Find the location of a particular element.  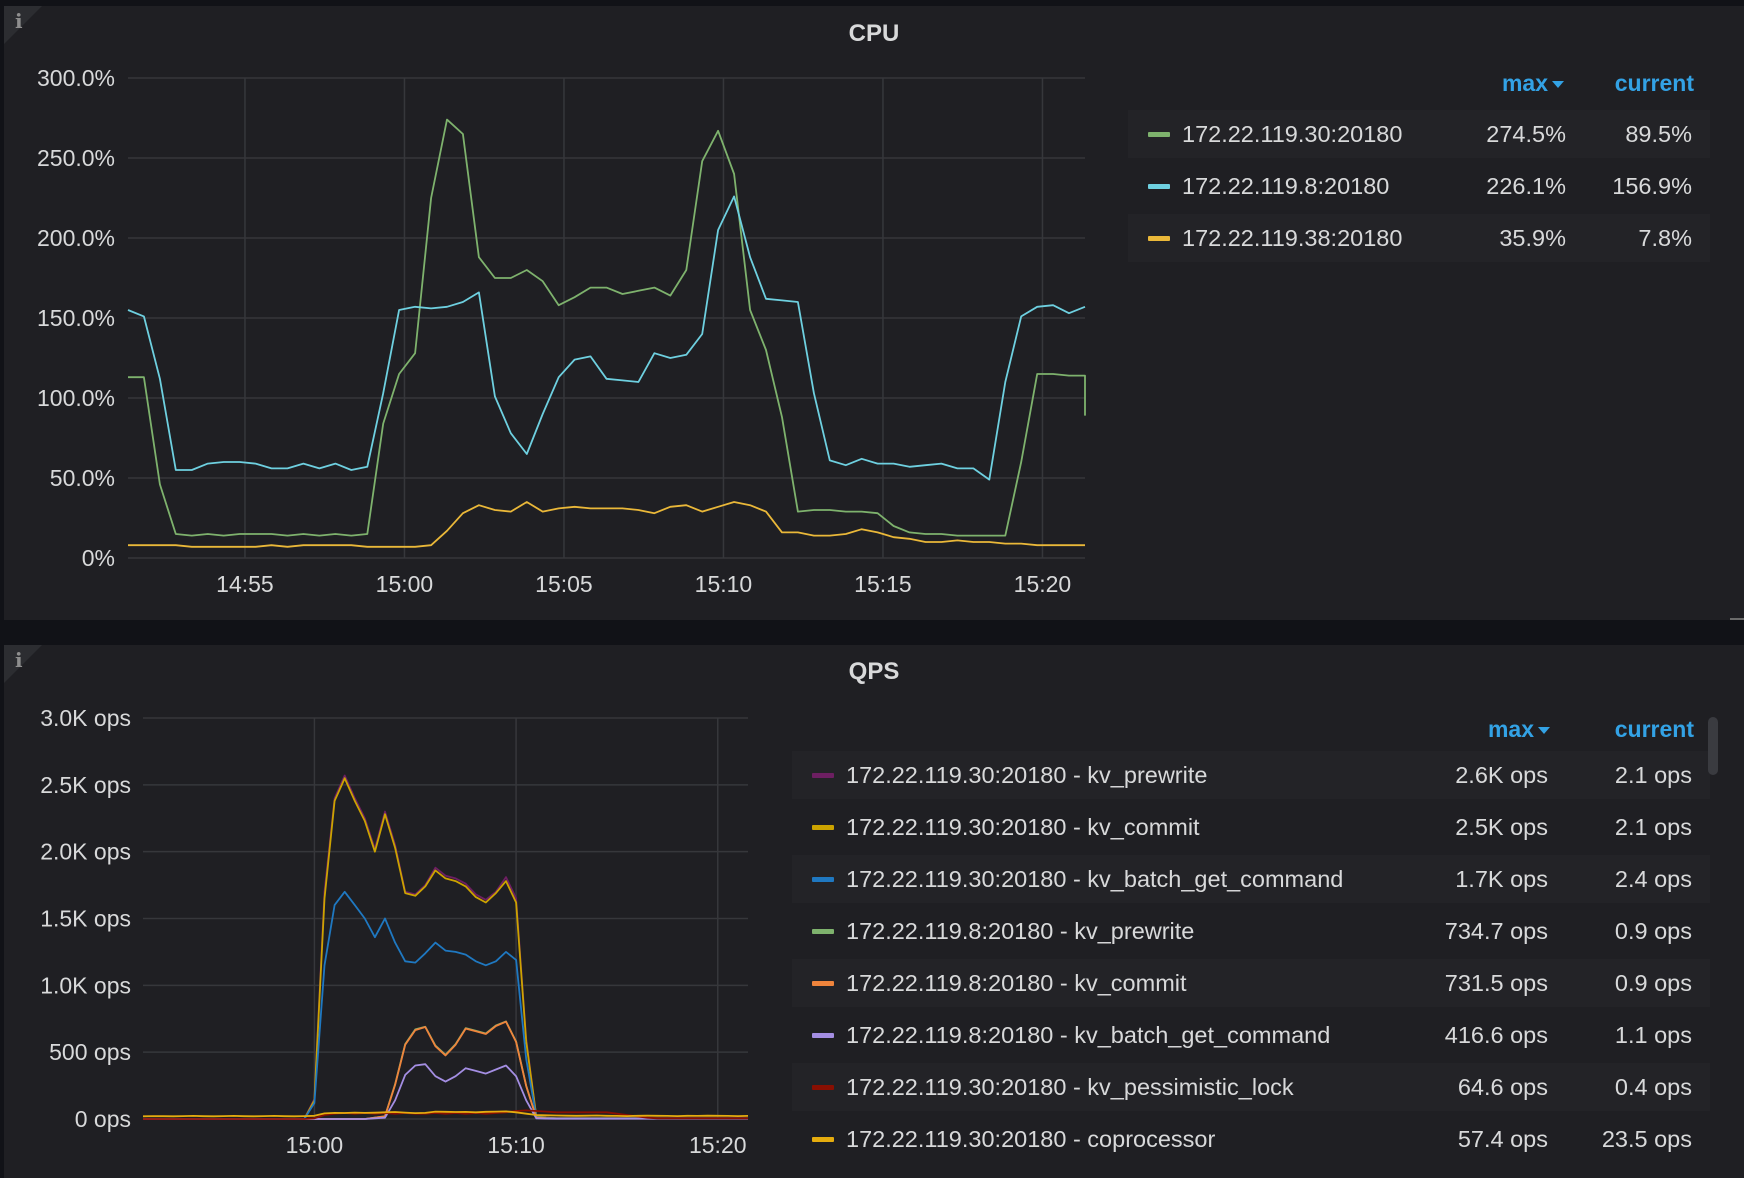

legend-max-value: 416.6 ops is located at coordinates (1496, 1035).